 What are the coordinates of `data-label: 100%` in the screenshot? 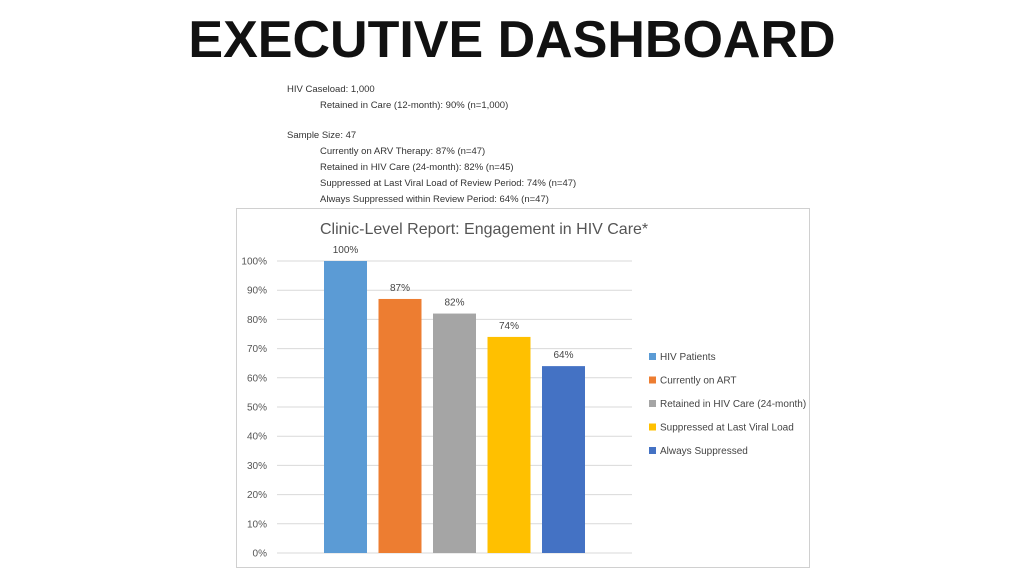 It's located at (346, 250).